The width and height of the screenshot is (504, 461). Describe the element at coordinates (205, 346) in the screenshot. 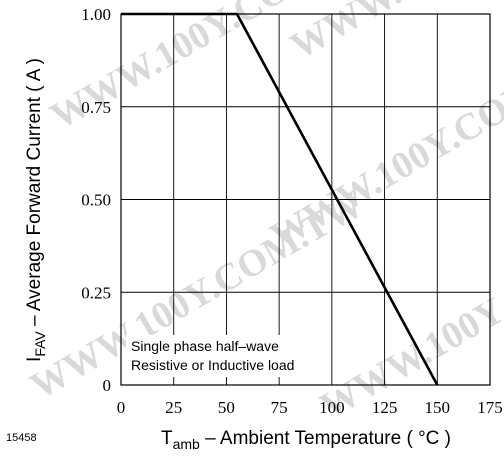

I see `note-line-1: Single phase half–wave` at that location.